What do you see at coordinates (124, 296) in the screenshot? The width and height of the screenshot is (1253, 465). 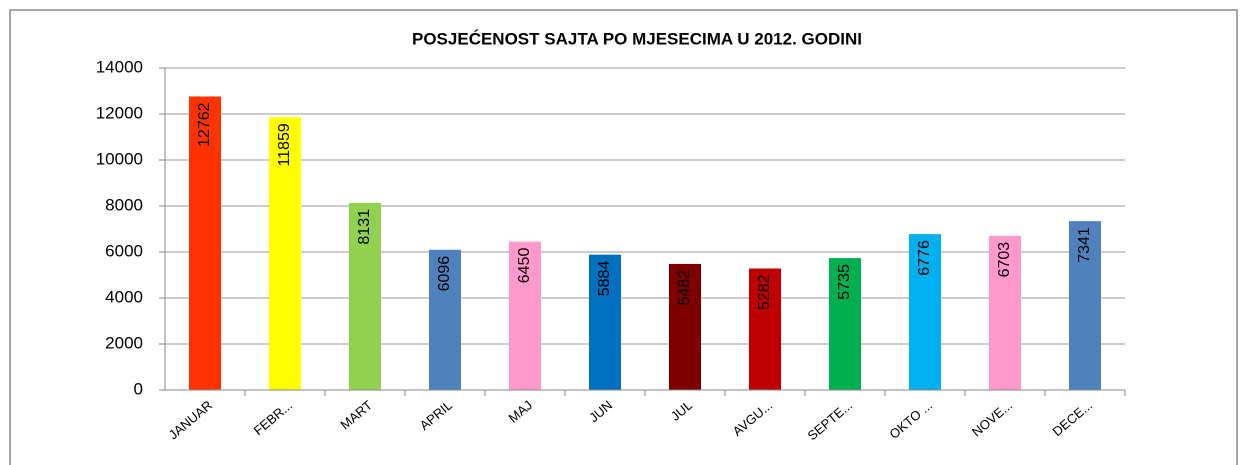 I see `y-tick-label: 4000` at bounding box center [124, 296].